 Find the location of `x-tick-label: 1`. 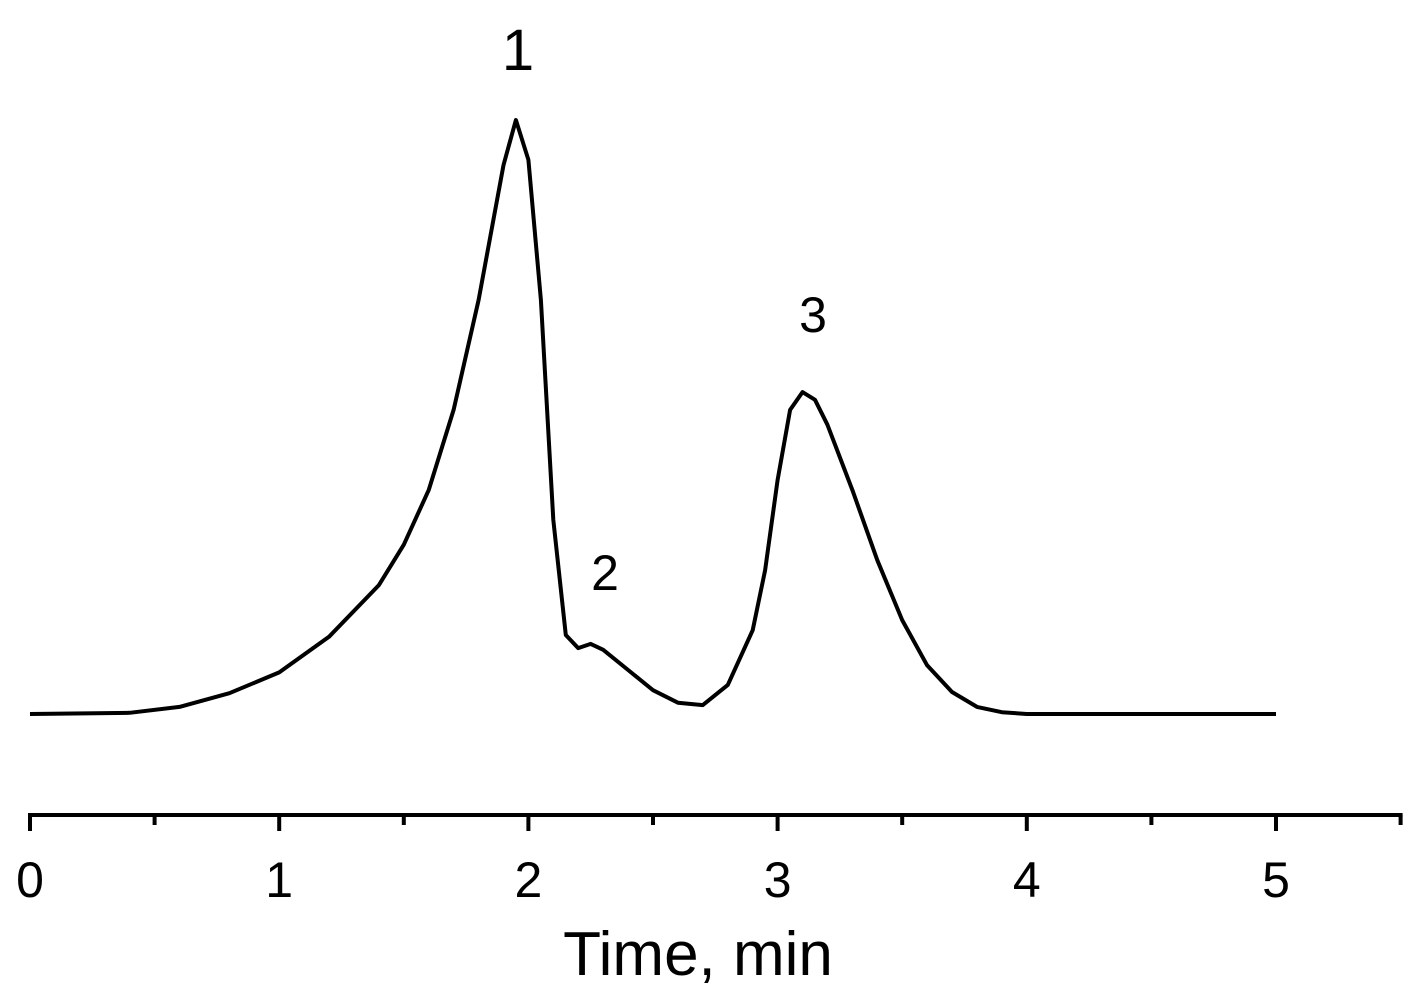

x-tick-label: 1 is located at coordinates (279, 880).